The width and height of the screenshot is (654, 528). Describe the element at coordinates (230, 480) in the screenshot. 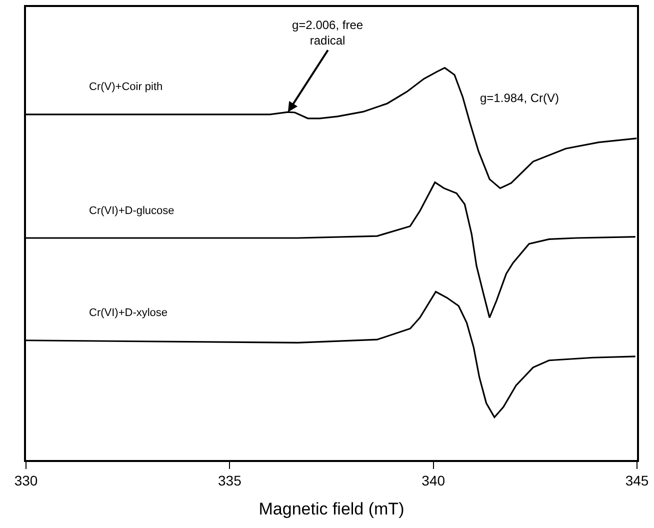

I see `x-tick-label: 335` at that location.